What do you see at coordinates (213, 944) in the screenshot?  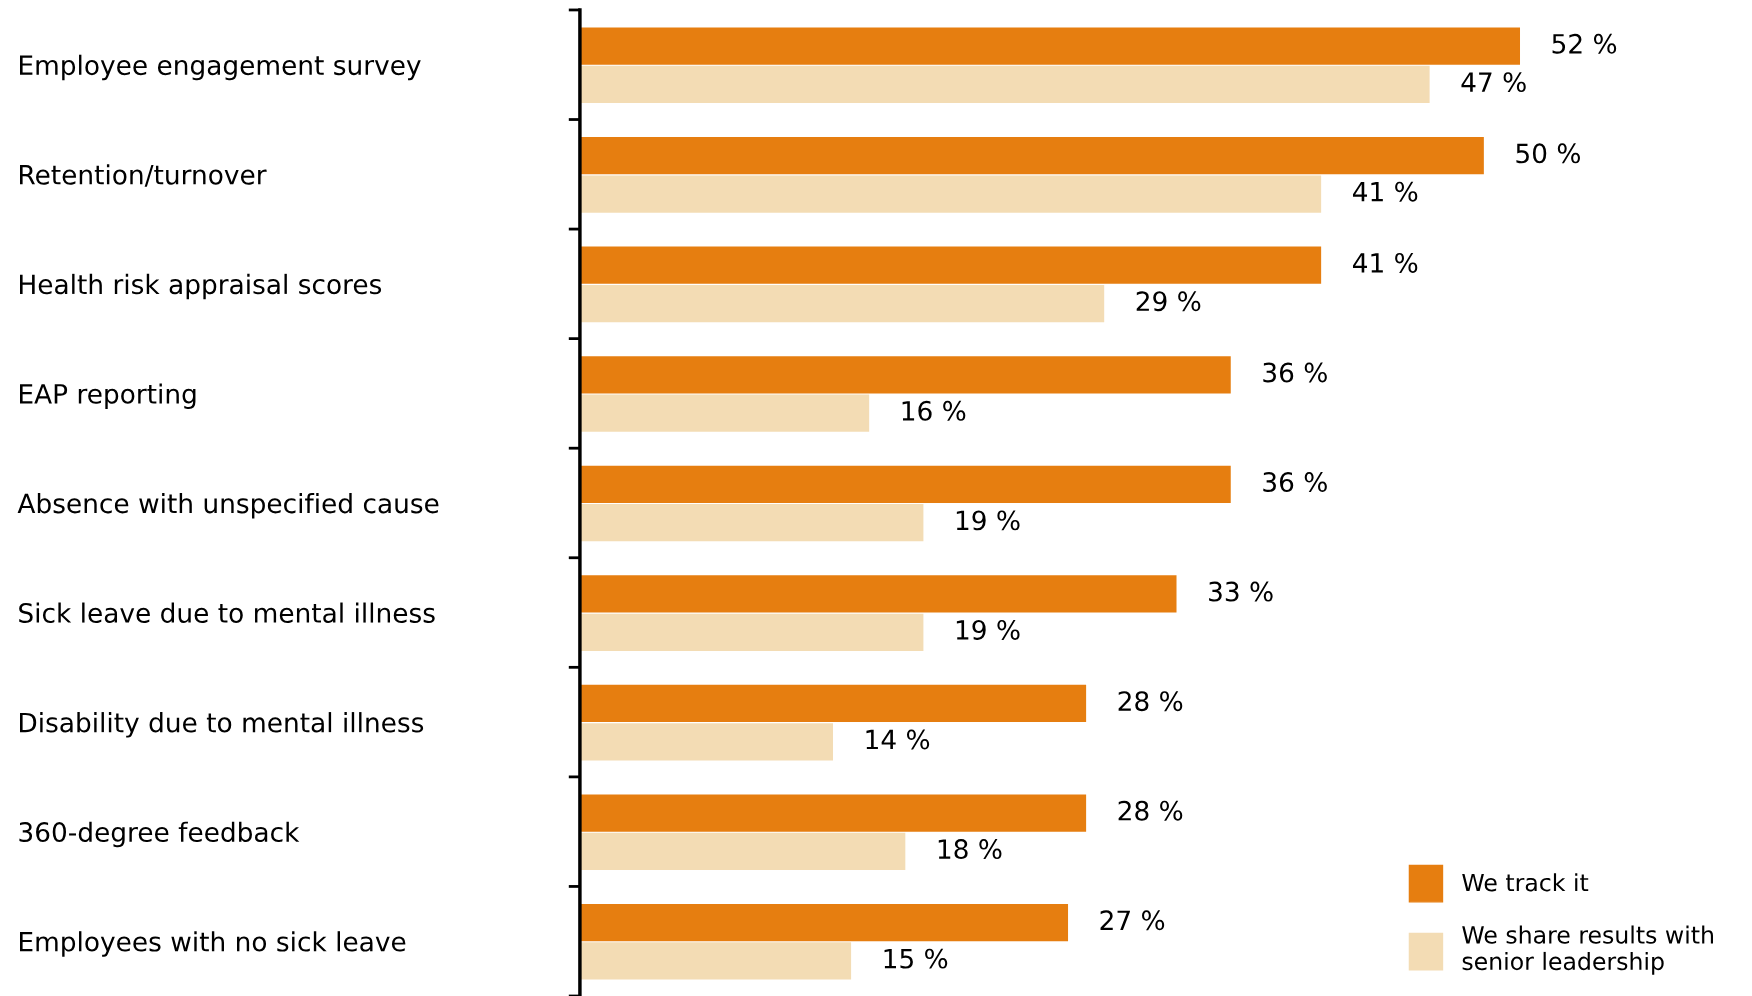 I see `y-tick-label: Employees with no sick leave` at bounding box center [213, 944].